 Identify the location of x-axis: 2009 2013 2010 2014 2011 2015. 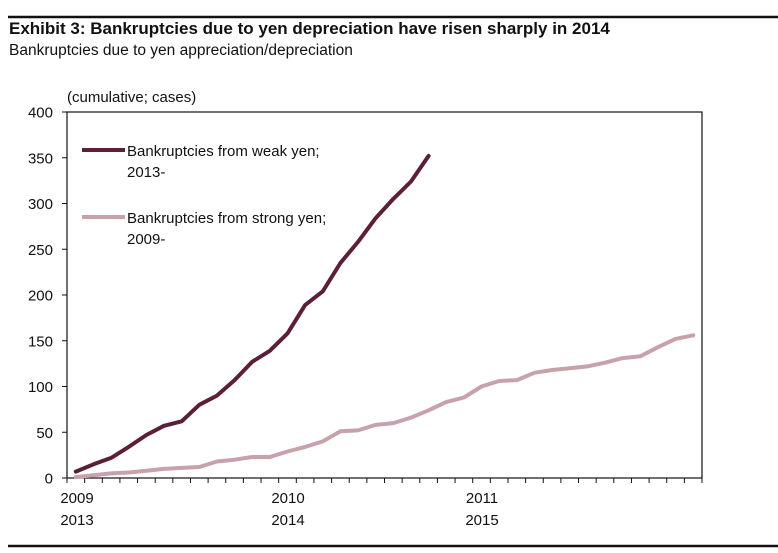
(381, 503).